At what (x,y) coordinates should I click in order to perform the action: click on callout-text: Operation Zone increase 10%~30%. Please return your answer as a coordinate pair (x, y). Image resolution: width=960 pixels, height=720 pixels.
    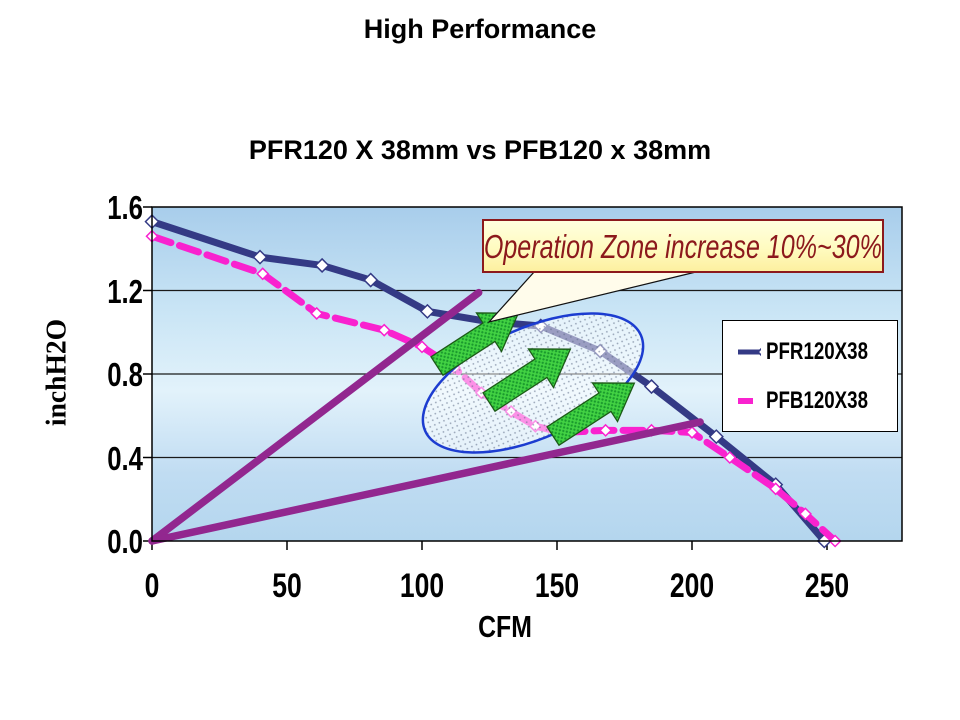
    Looking at the image, I should click on (683, 246).